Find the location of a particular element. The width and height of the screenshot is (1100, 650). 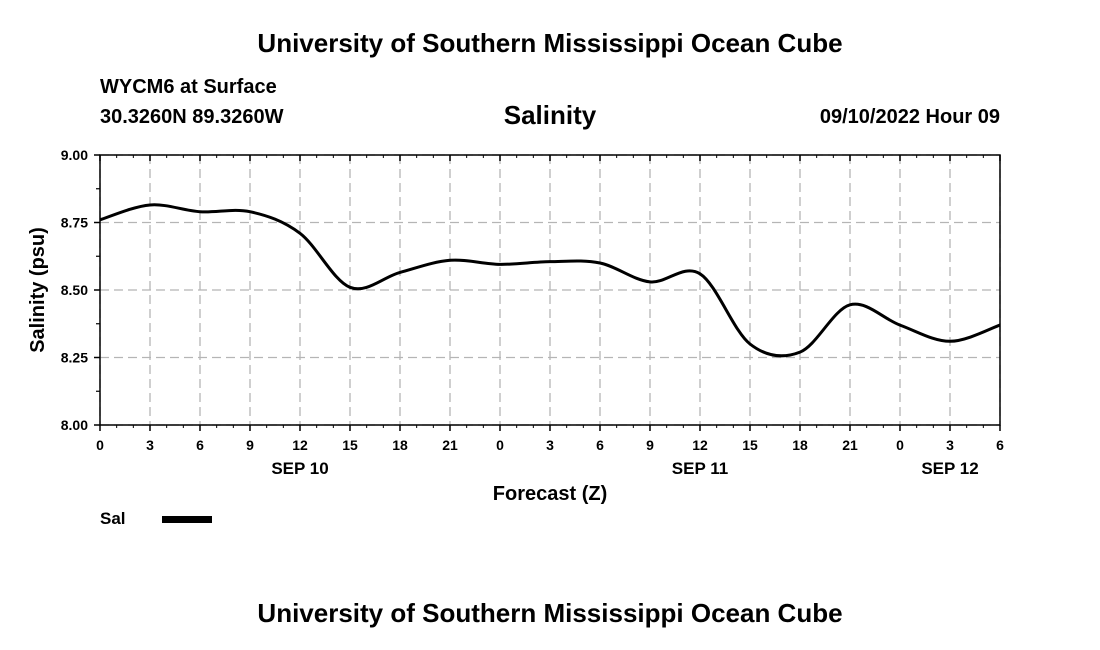

x-date-label: SEP 11 is located at coordinates (700, 468).